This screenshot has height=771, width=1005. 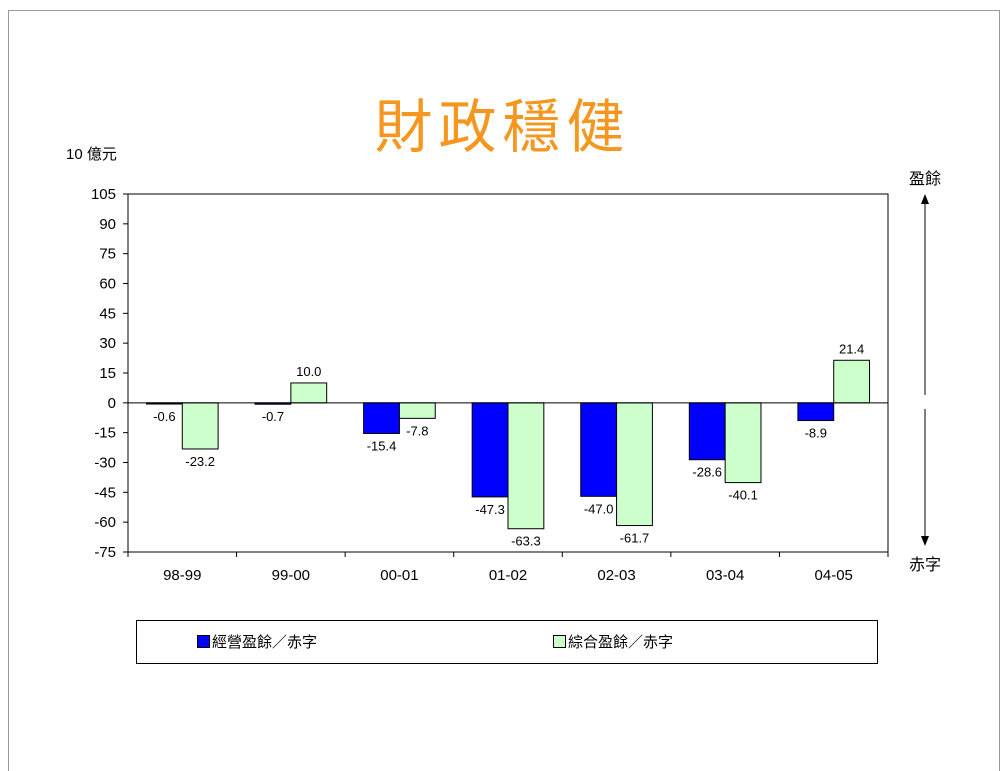 What do you see at coordinates (508, 575) in the screenshot?
I see `x-tick-label: 01-02` at bounding box center [508, 575].